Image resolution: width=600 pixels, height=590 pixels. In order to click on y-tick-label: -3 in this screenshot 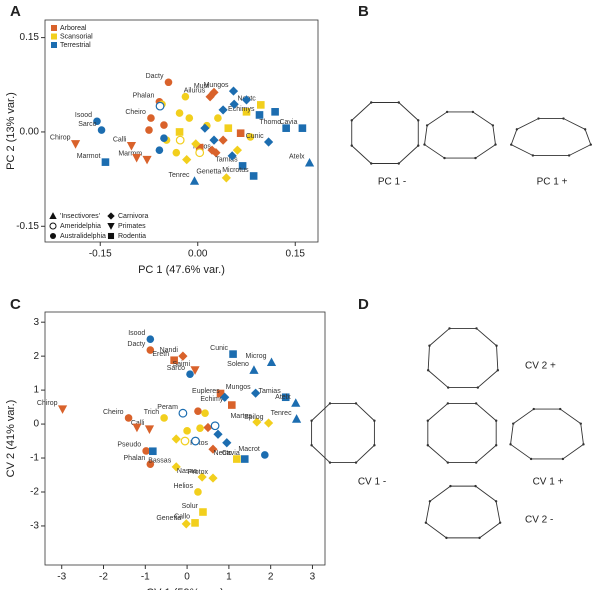, I will do `click(34, 526)`.